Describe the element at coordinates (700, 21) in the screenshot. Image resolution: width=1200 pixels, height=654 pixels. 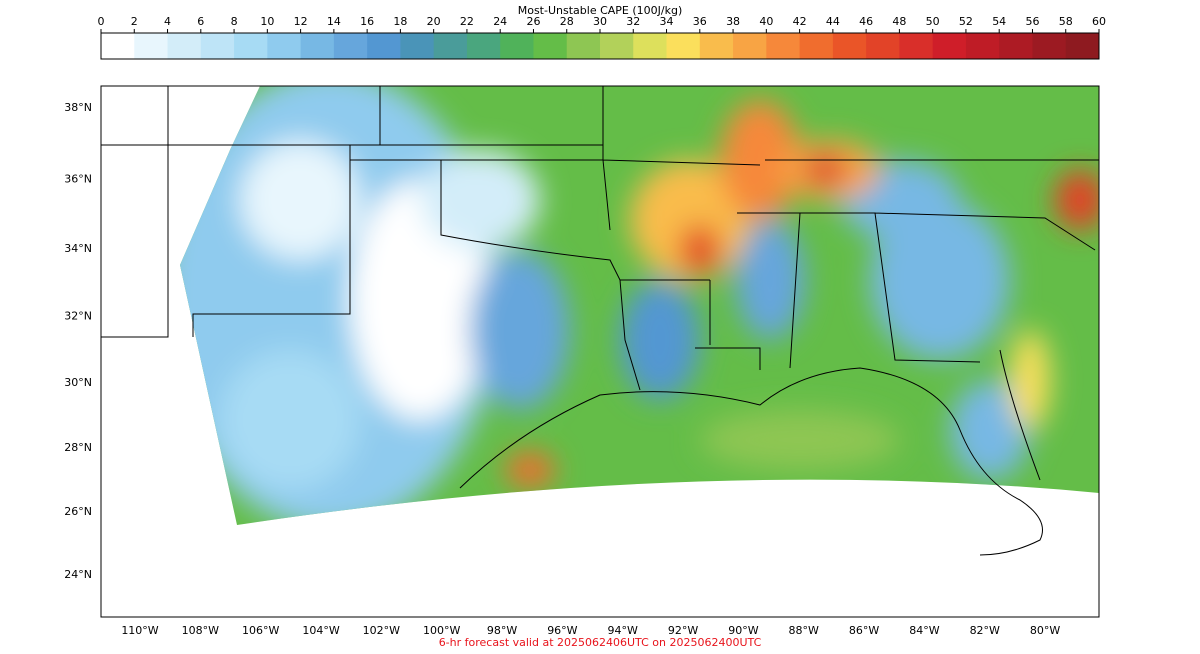
I see `colorbar-tick-label: 36` at that location.